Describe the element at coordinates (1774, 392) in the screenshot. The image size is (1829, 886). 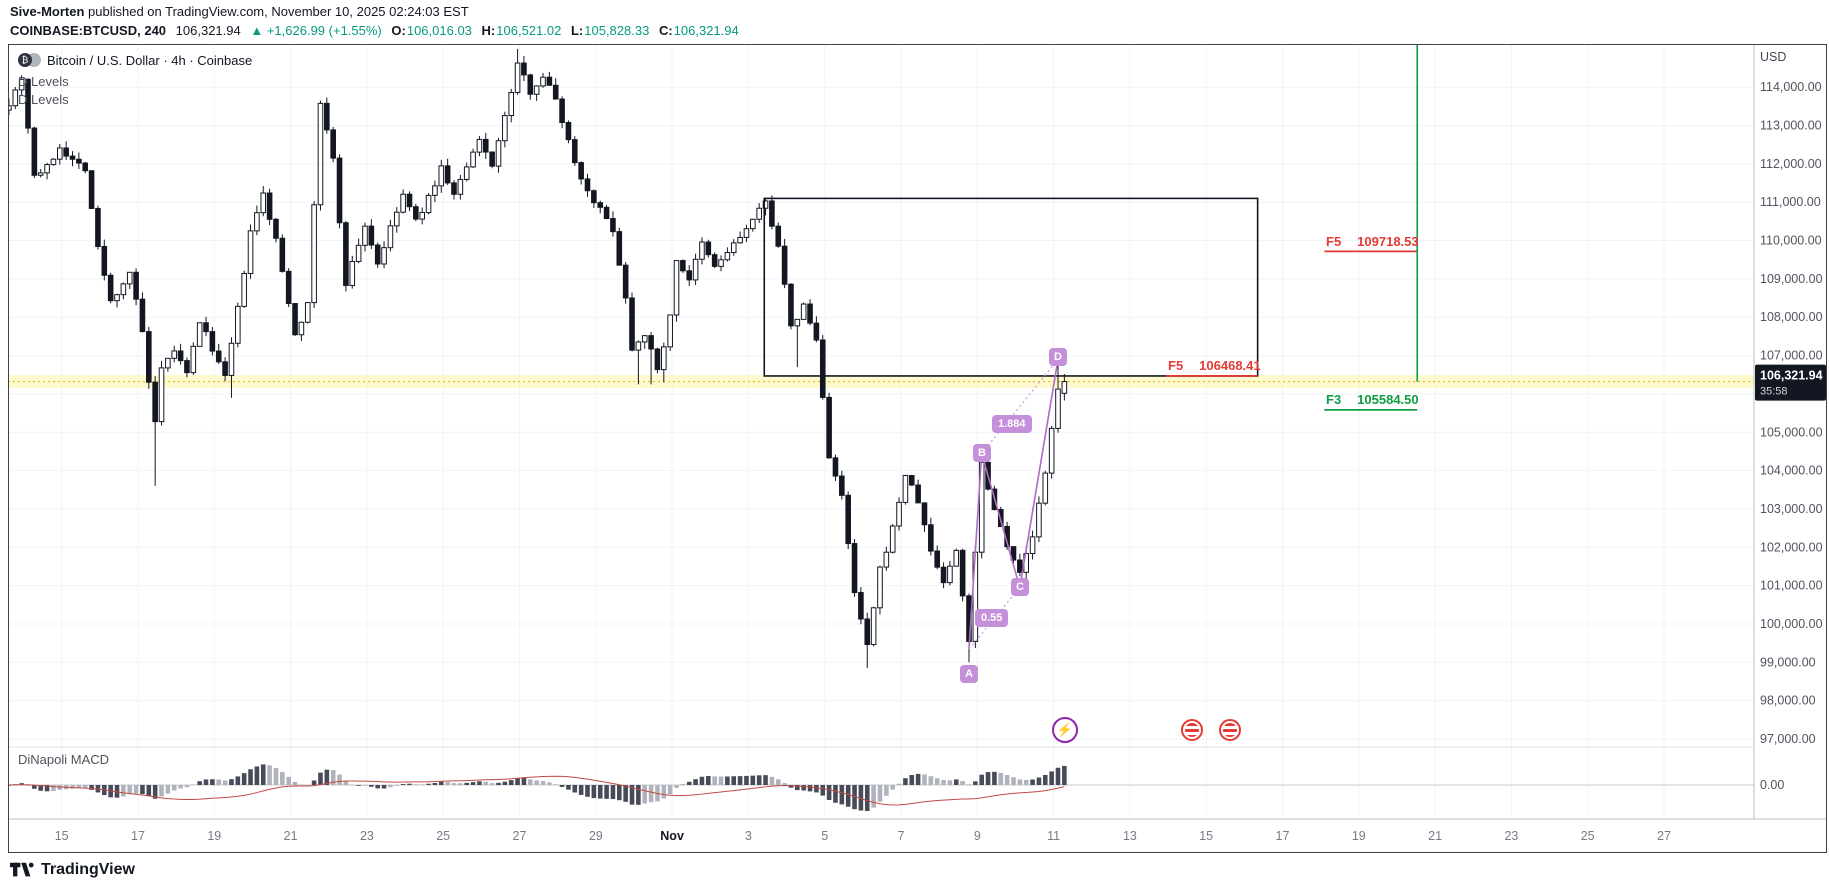
I see `svg-text: 35:58` at that location.